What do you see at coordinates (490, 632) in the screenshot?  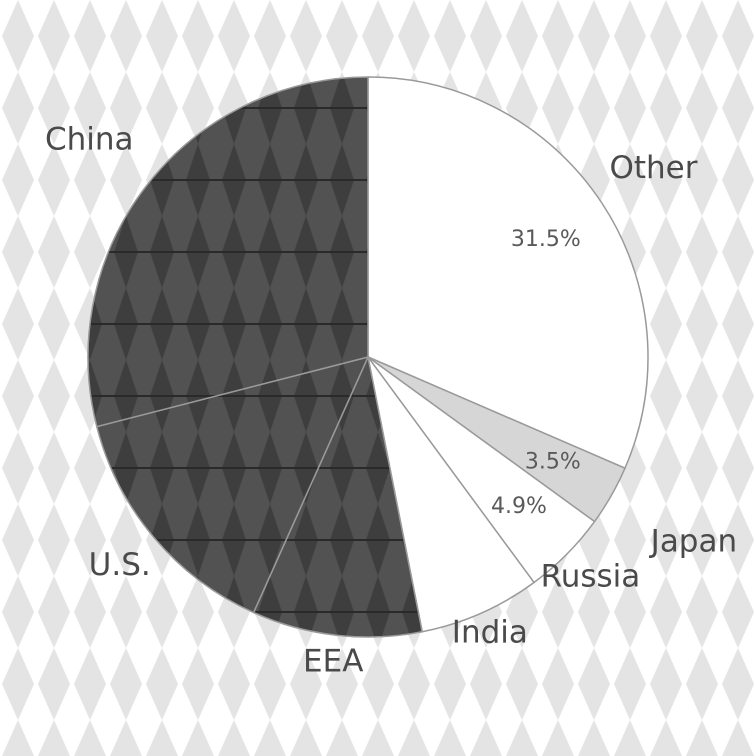 I see `slice-label-india: India` at bounding box center [490, 632].